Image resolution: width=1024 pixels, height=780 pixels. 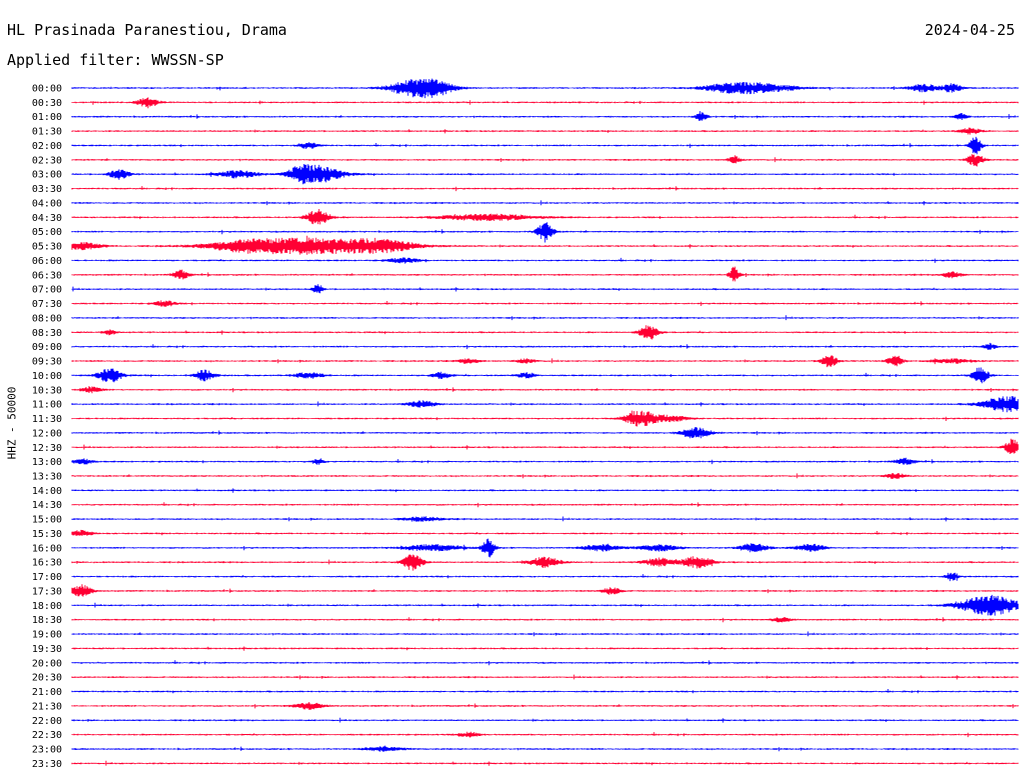 What do you see at coordinates (47, 563) in the screenshot?
I see `row-time-label: 16:30` at bounding box center [47, 563].